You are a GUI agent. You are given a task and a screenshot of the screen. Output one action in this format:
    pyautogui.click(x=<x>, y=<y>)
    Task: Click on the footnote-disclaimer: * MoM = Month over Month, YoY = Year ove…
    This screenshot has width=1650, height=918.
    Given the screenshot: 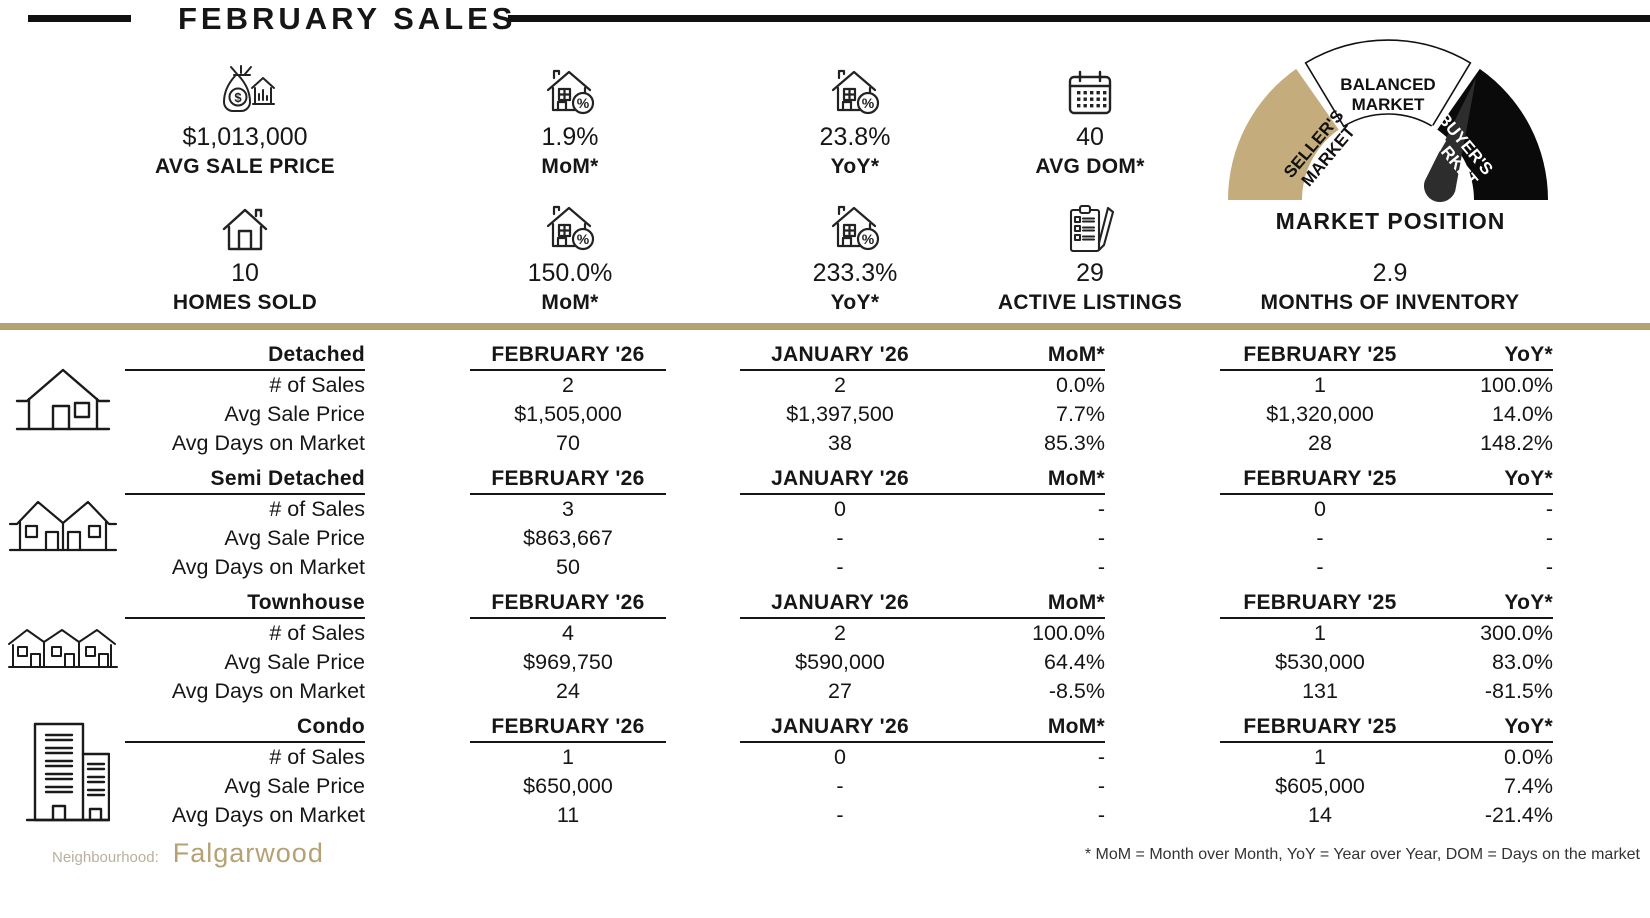 What is the action you would take?
    pyautogui.click(x=1362, y=854)
    